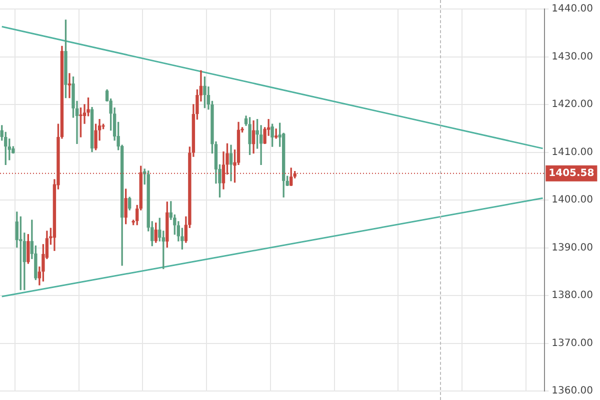 The height and width of the screenshot is (400, 600). I want to click on y-tick-label: 1410.00, so click(573, 152).